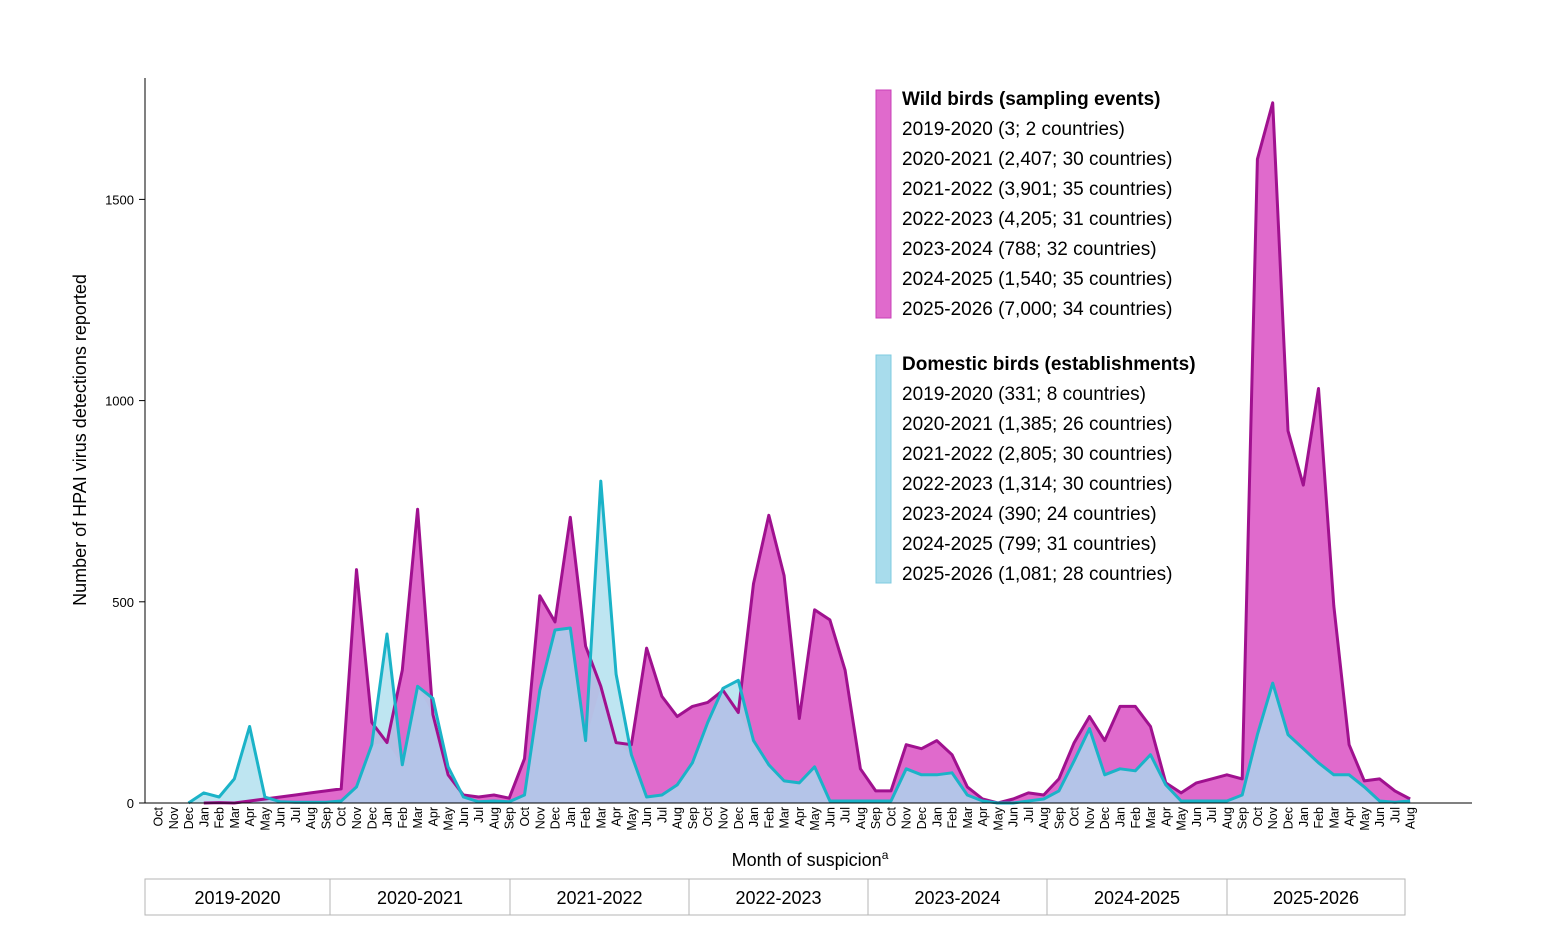  Describe the element at coordinates (599, 898) in the screenshot. I see `season-label: 2021-2022` at that location.